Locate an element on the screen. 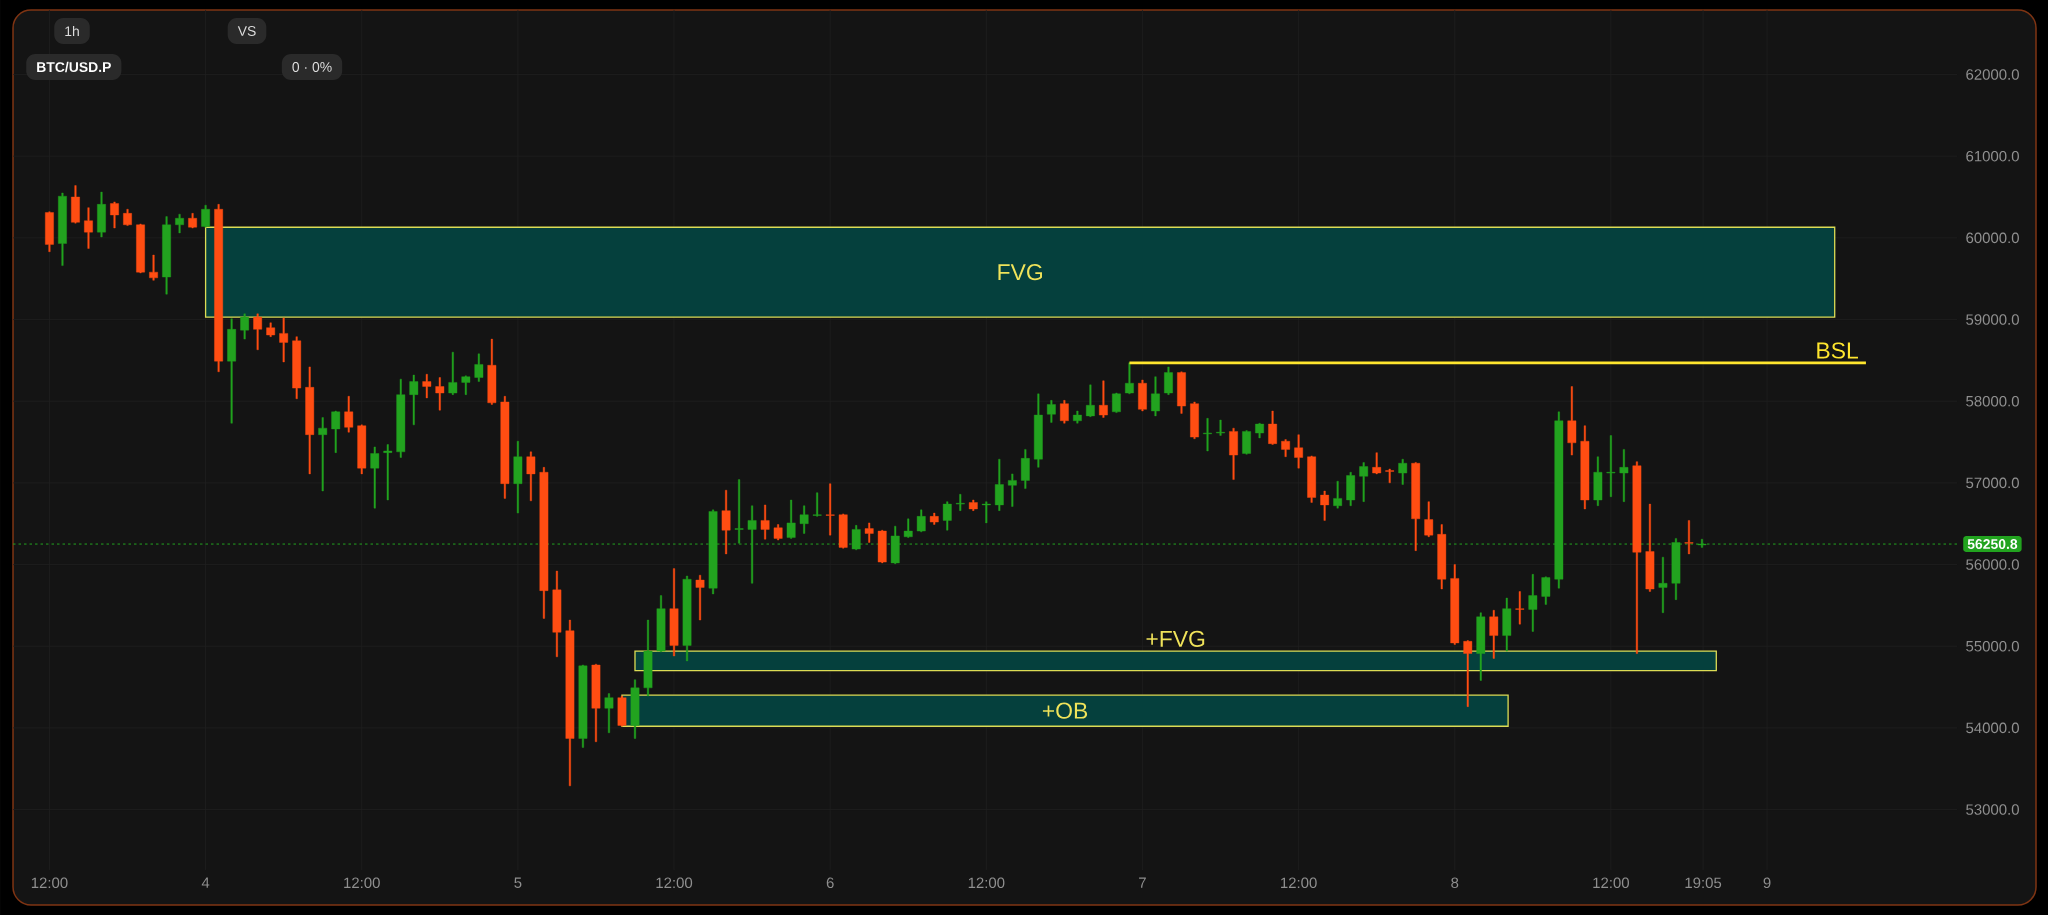 Image resolution: width=2048 pixels, height=915 pixels. text: BTC/USD.P is located at coordinates (74, 67).